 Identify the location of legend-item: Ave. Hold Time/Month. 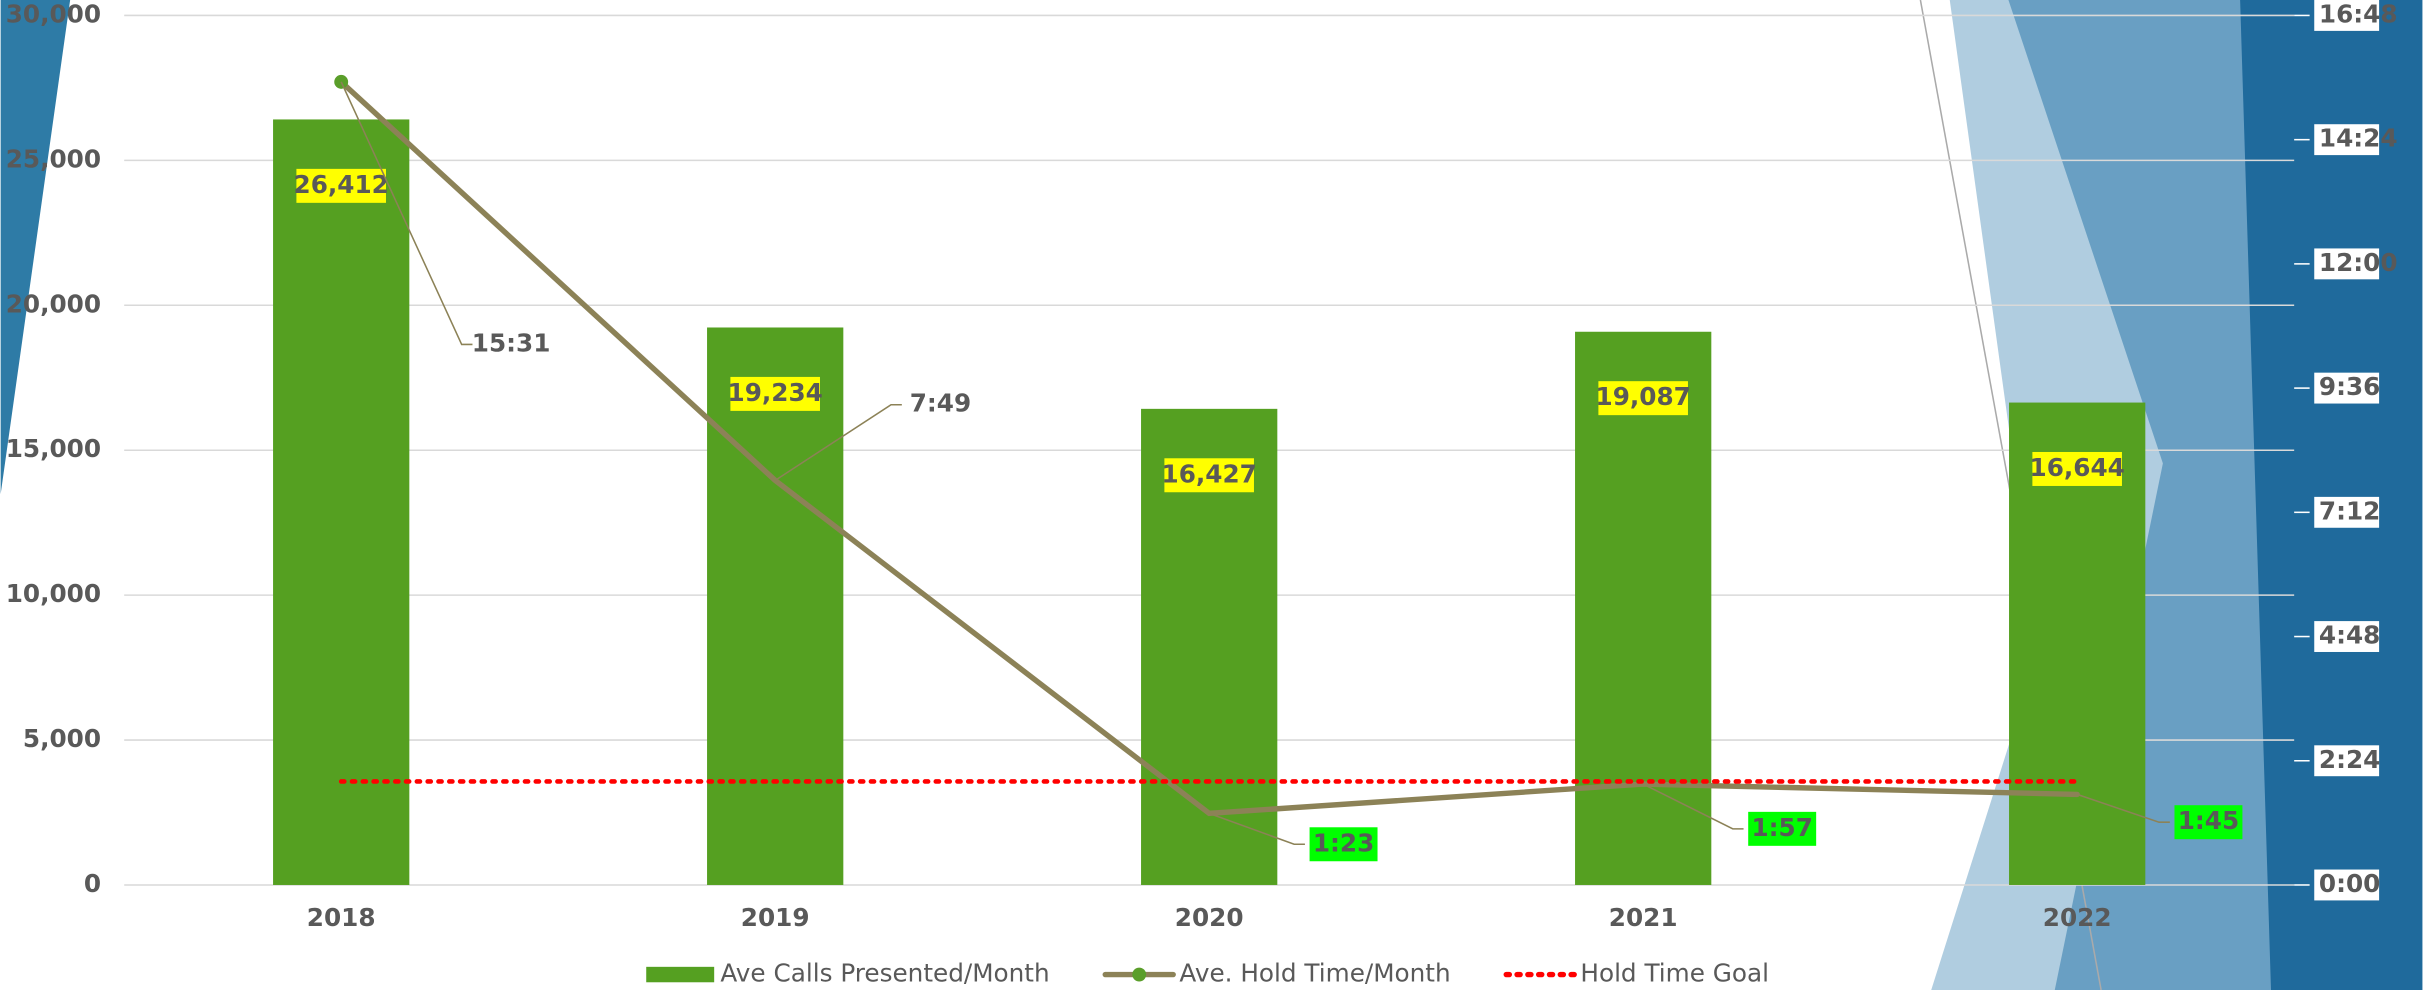
(1276, 973).